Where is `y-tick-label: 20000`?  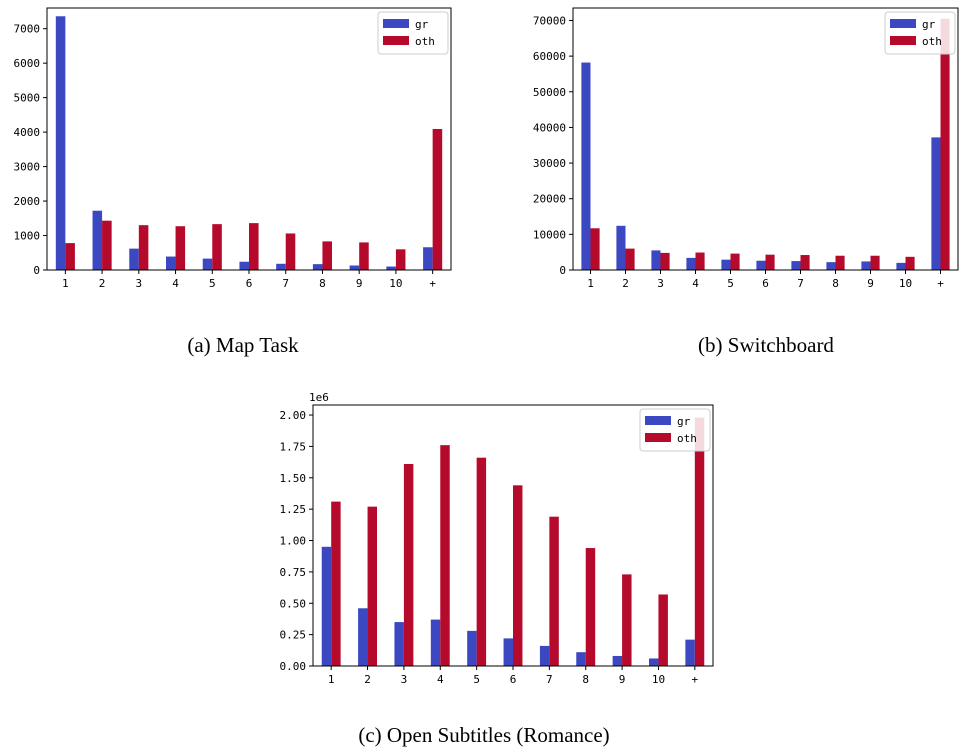
y-tick-label: 20000 is located at coordinates (549, 199).